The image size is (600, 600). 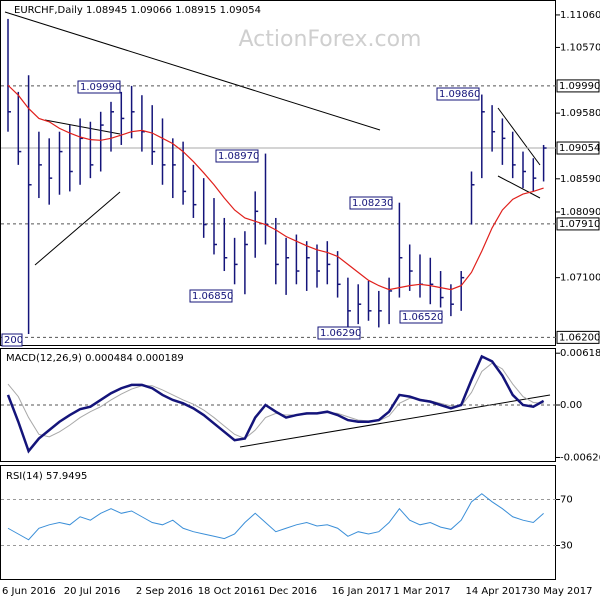 What do you see at coordinates (580, 179) in the screenshot?
I see `y-tick-label: 1.08590` at bounding box center [580, 179].